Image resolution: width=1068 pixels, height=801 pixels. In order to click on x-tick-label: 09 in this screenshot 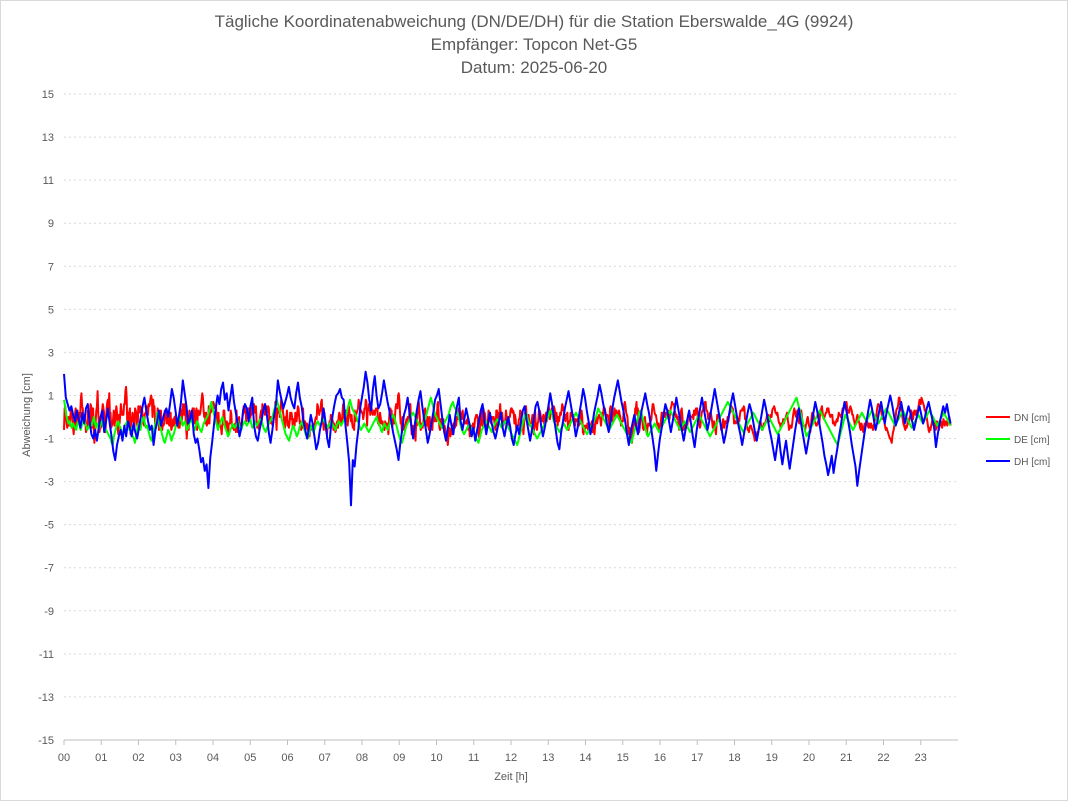, I will do `click(399, 758)`.